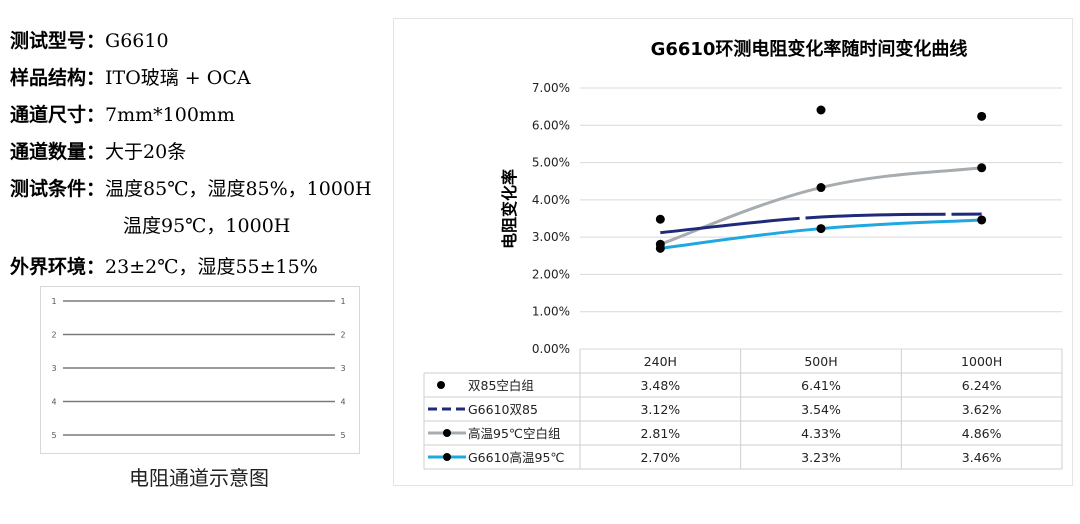 The image size is (1080, 524). I want to click on spec-row-5: 测试条件：温度85℃，湿度85%，1000H, so click(191, 187).